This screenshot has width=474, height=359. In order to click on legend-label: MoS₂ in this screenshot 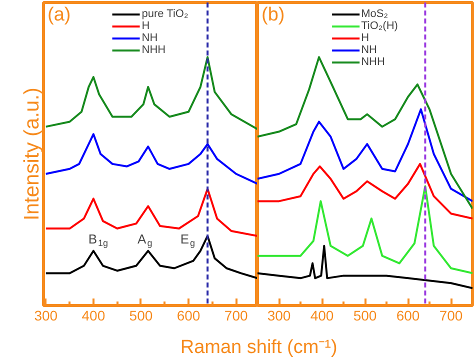, I will do `click(374, 14)`.